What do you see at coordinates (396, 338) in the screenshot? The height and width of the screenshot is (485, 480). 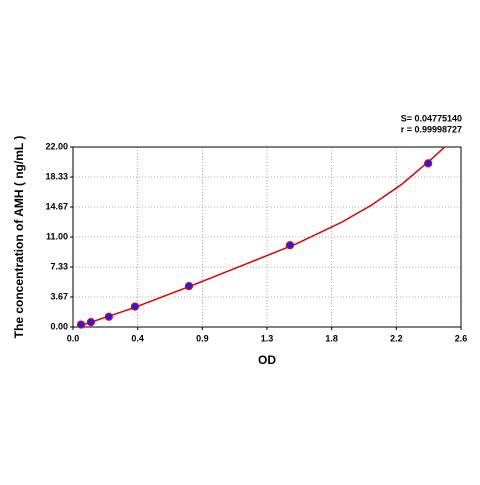 I see `x-tick-label: 2.2` at bounding box center [396, 338].